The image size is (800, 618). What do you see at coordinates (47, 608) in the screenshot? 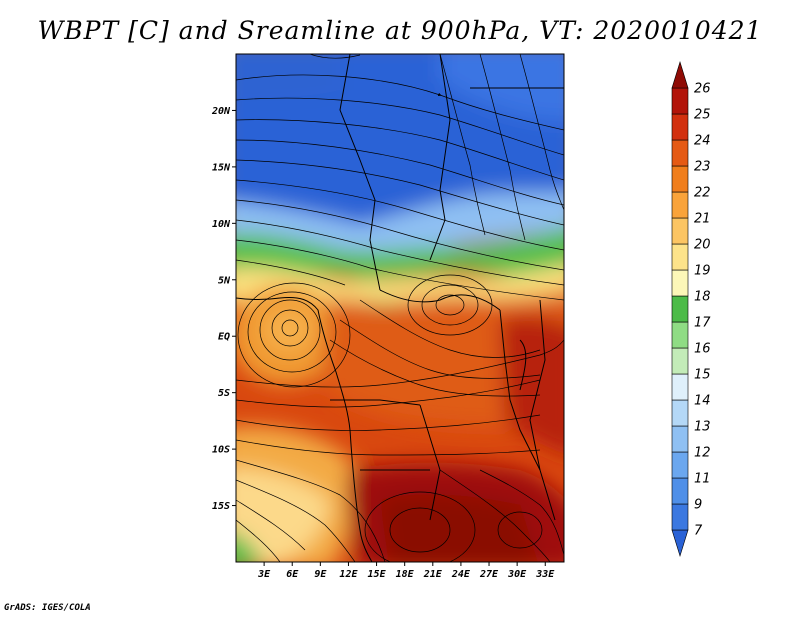
I see `grads-credit: GrADS: IGES/COLA` at bounding box center [47, 608].